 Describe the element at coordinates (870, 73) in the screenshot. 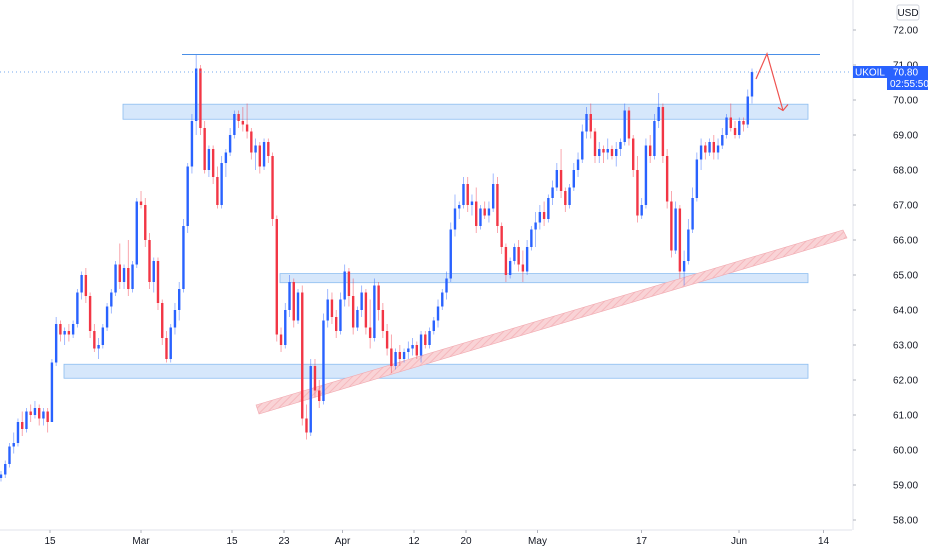

I see `symbol-label: UKOIL` at that location.